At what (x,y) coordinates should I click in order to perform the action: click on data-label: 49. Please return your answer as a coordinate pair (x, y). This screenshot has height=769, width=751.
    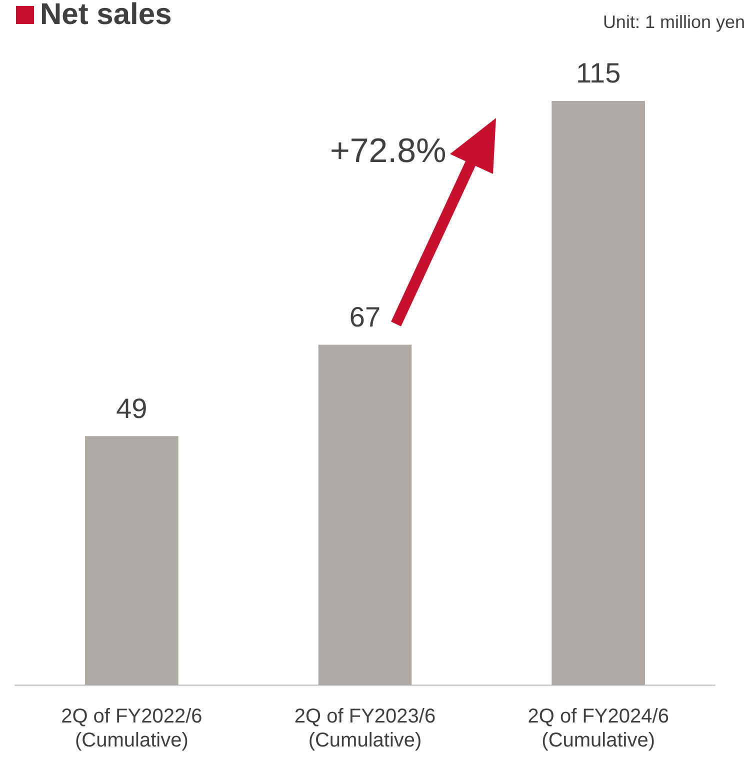
    Looking at the image, I should click on (132, 408).